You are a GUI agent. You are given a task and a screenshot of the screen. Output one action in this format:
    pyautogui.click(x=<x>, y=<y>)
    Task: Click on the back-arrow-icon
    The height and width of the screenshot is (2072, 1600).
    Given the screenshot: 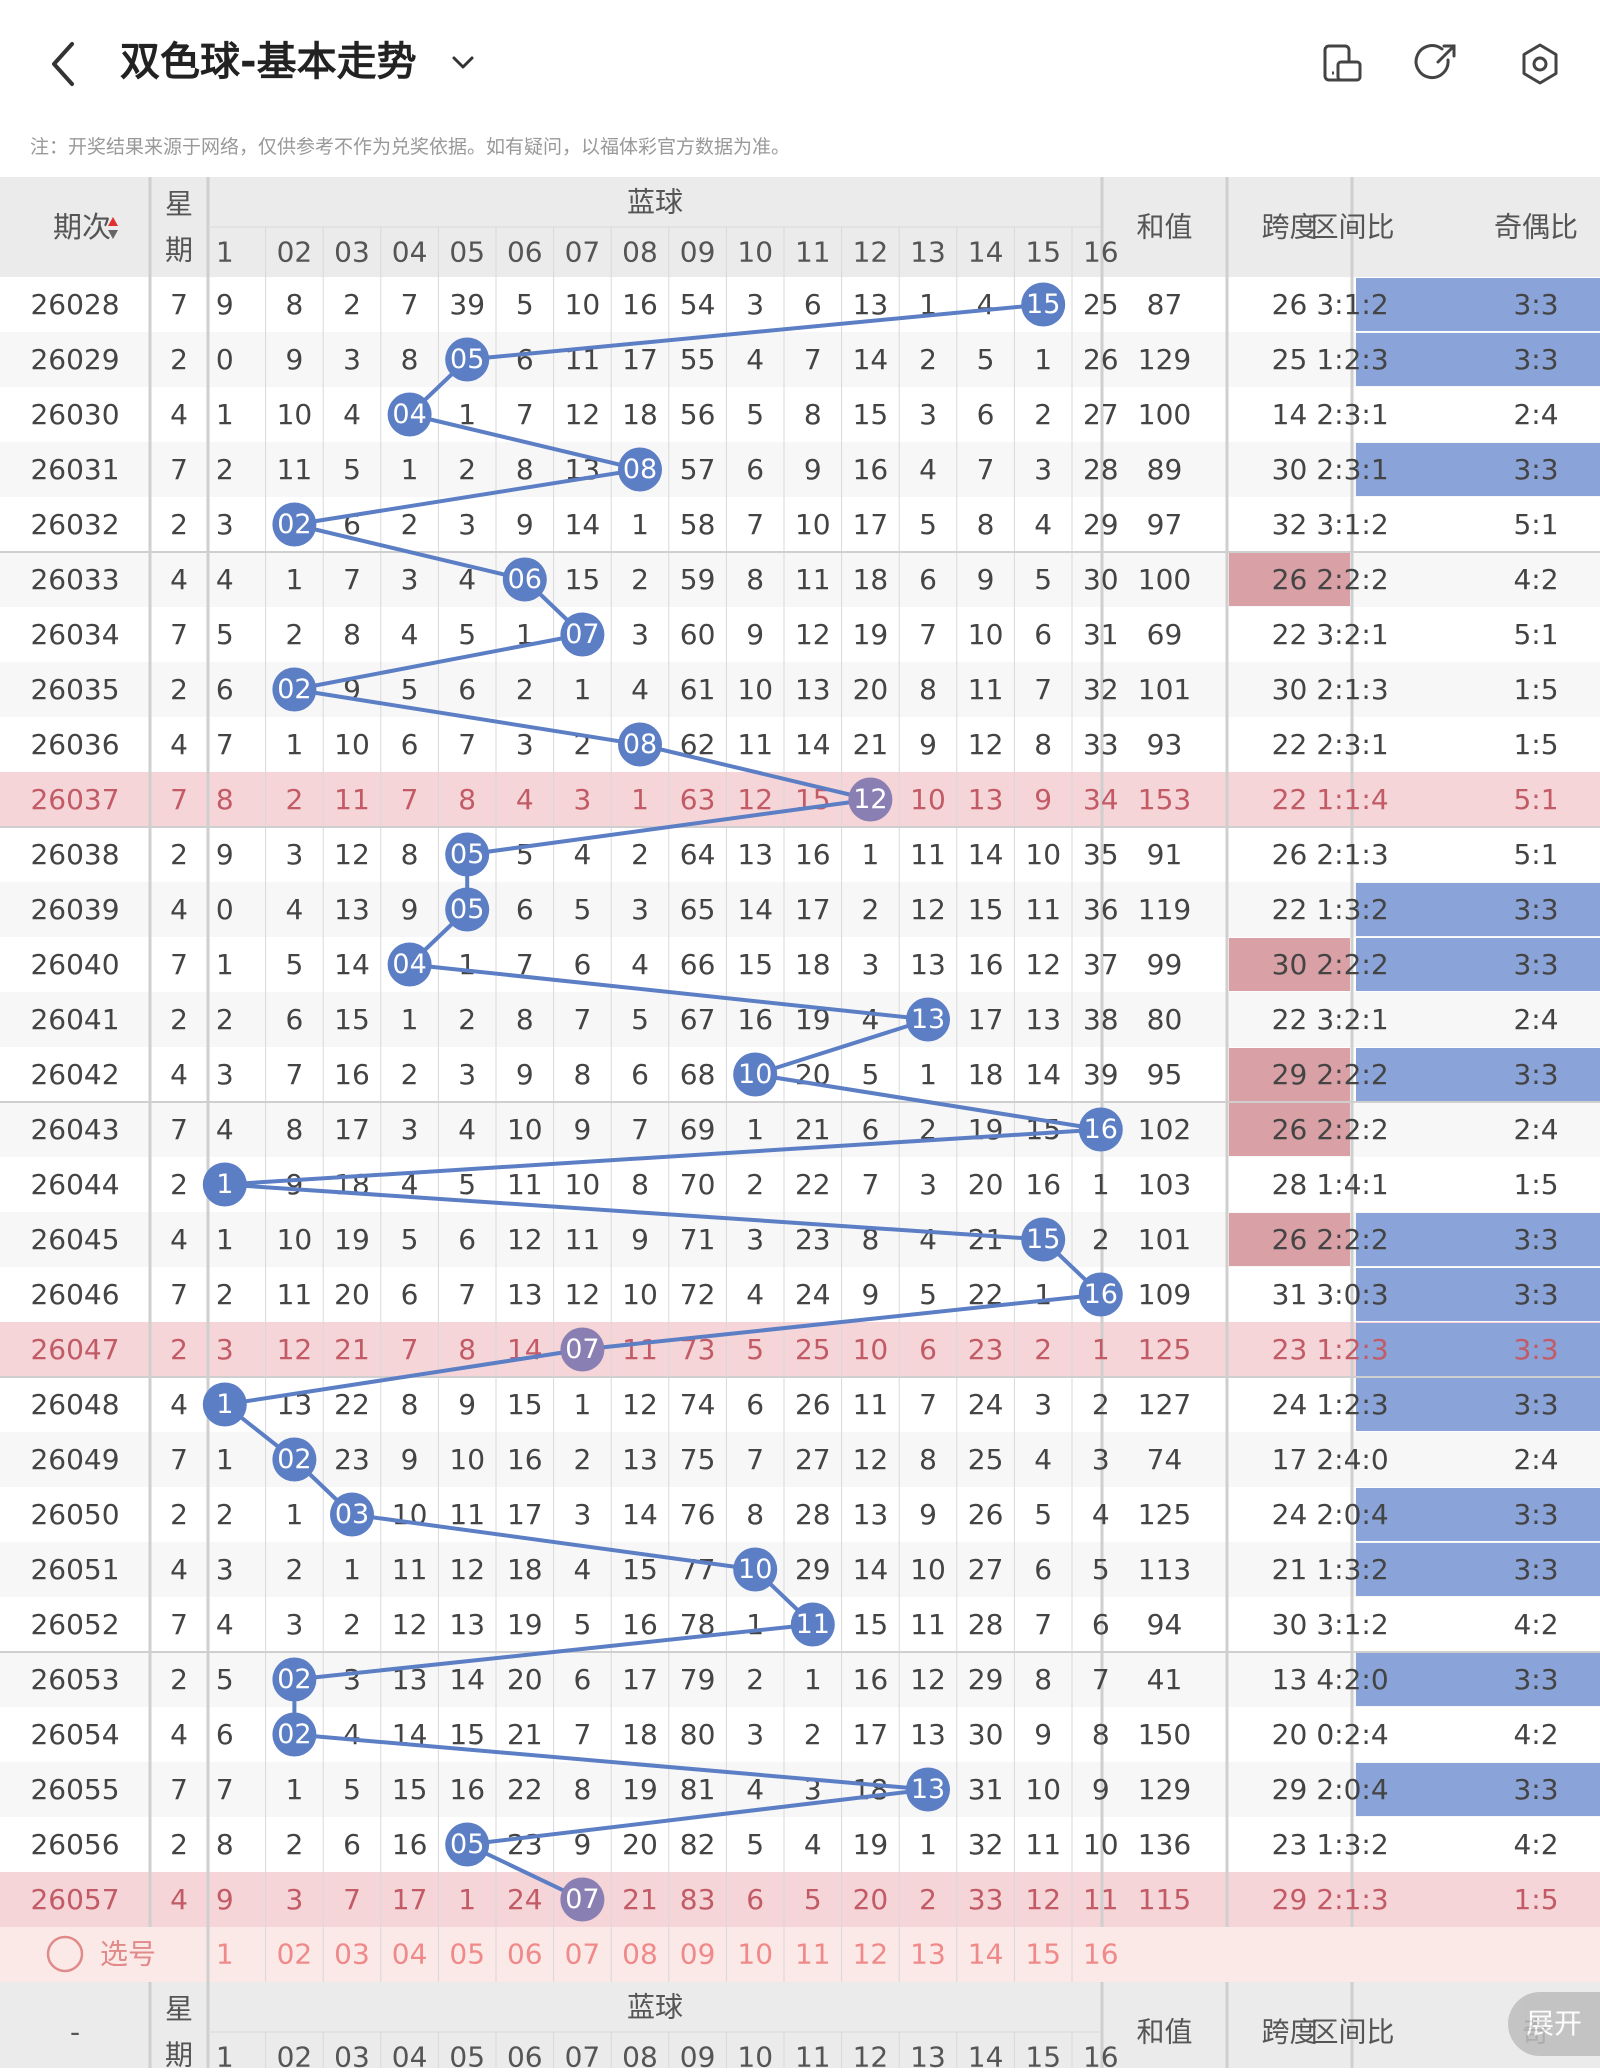 What is the action you would take?
    pyautogui.click(x=65, y=64)
    